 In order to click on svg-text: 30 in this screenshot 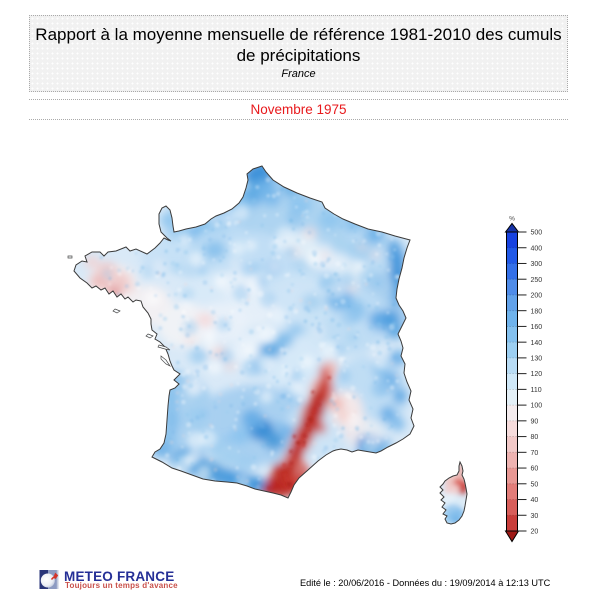, I will do `click(535, 516)`.